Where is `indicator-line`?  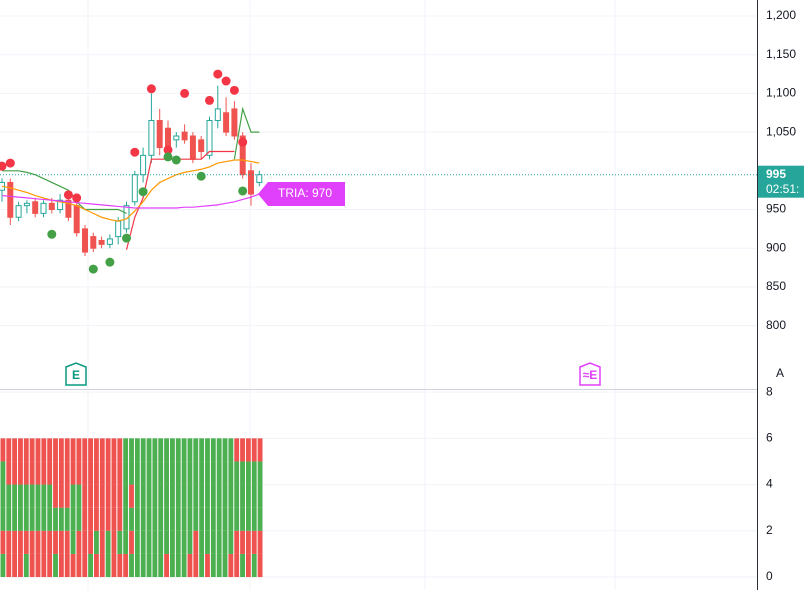
indicator-line is located at coordinates (131, 160).